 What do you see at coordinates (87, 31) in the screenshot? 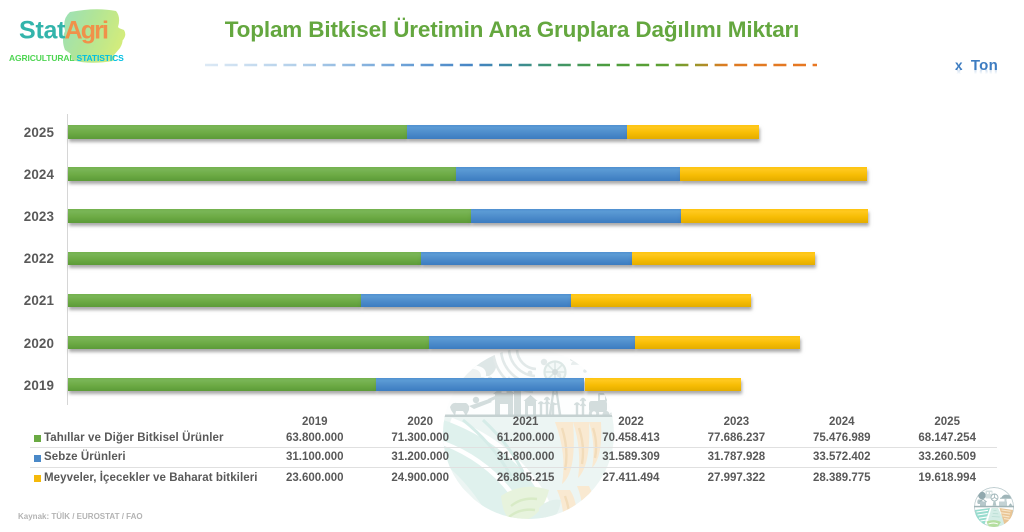
I see `svg-text: Agri` at bounding box center [87, 31].